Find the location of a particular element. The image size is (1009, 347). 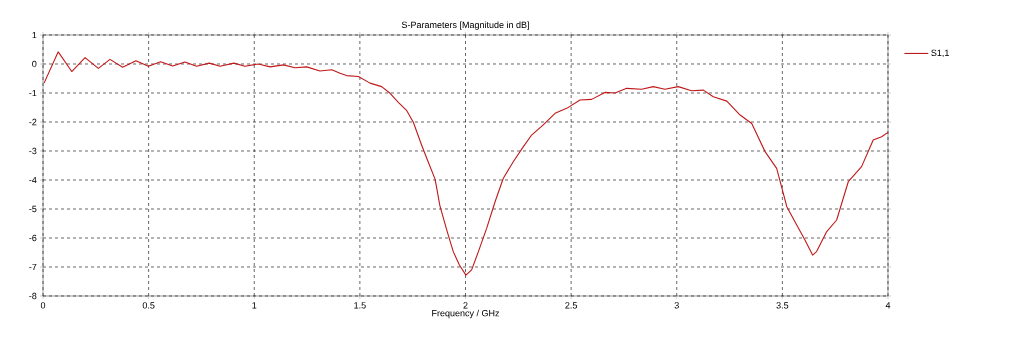

x-tick-label: 0 is located at coordinates (43, 305).